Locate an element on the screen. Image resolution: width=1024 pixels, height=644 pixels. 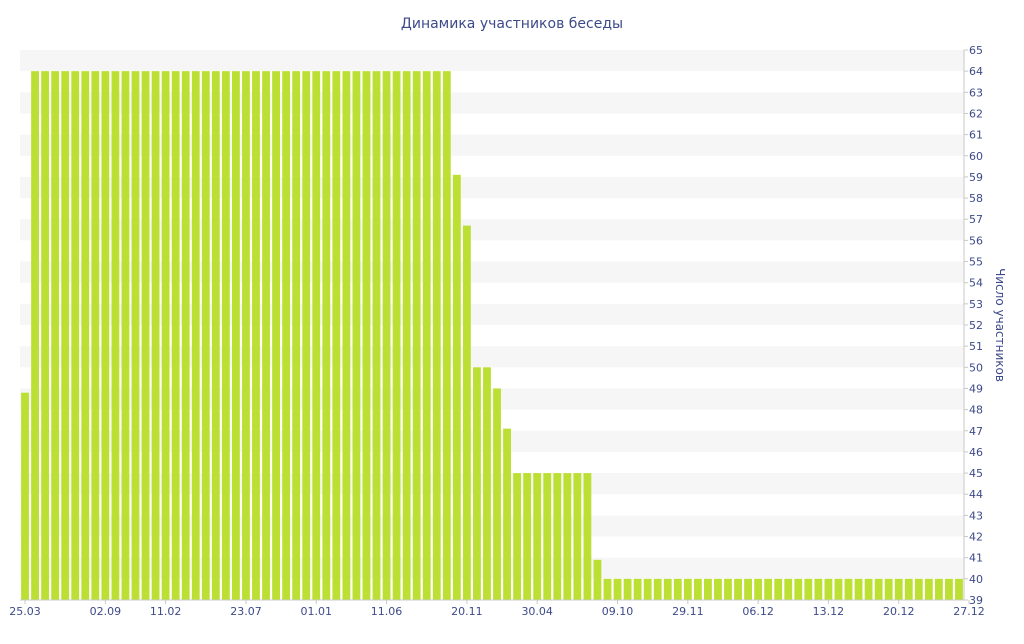
x-tick-label: 29.11 is located at coordinates (688, 611).